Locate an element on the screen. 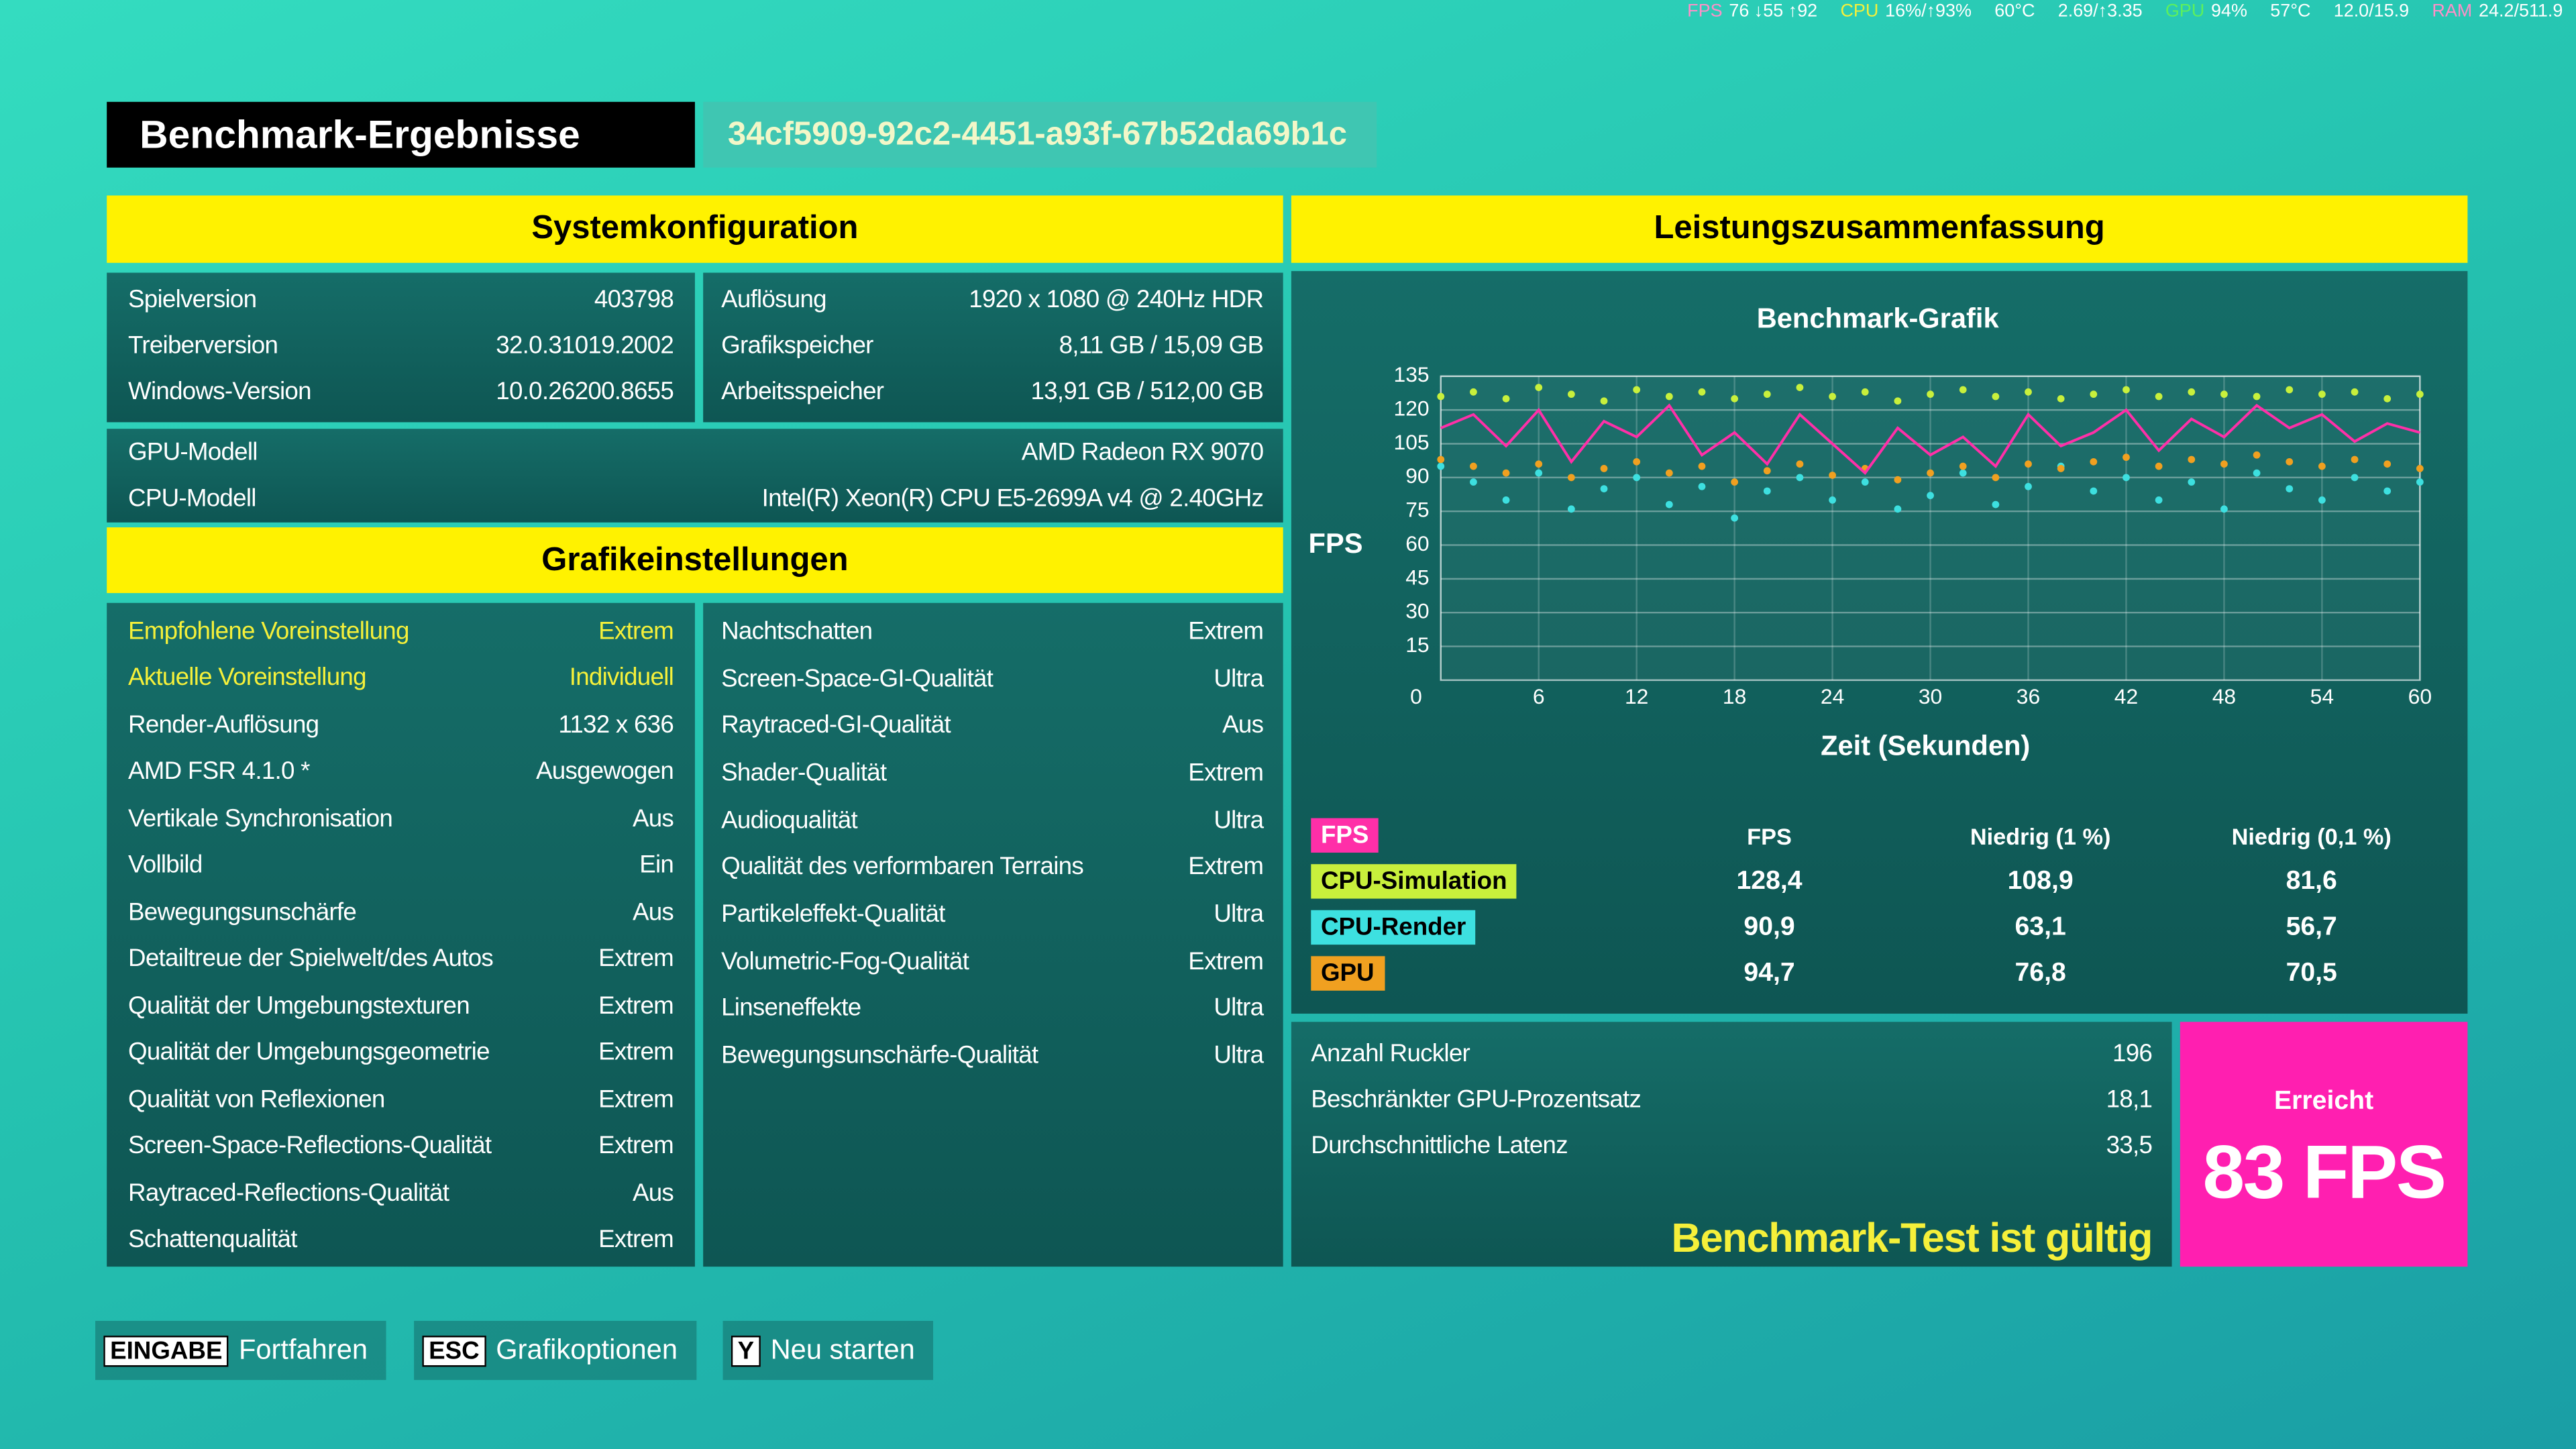 This screenshot has height=1449, width=2576. setting-label: Bewegungsunschärfe-Qualität is located at coordinates (879, 1055).